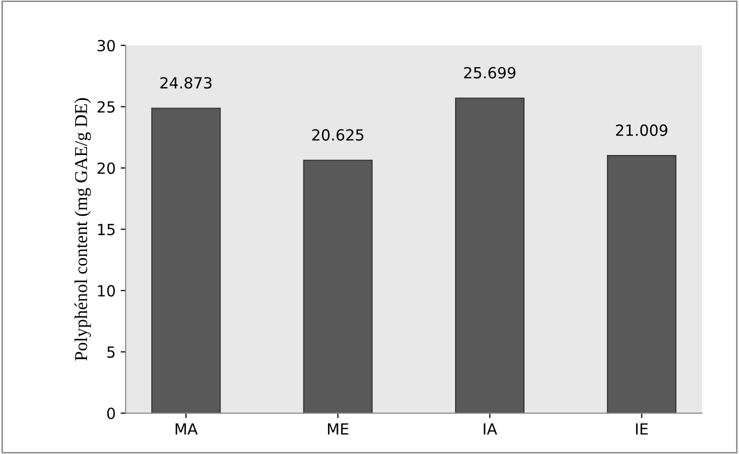 The image size is (739, 454). What do you see at coordinates (82, 229) in the screenshot?
I see `y-axis-title: Polyphénol content (mg GAE/g DE)` at bounding box center [82, 229].